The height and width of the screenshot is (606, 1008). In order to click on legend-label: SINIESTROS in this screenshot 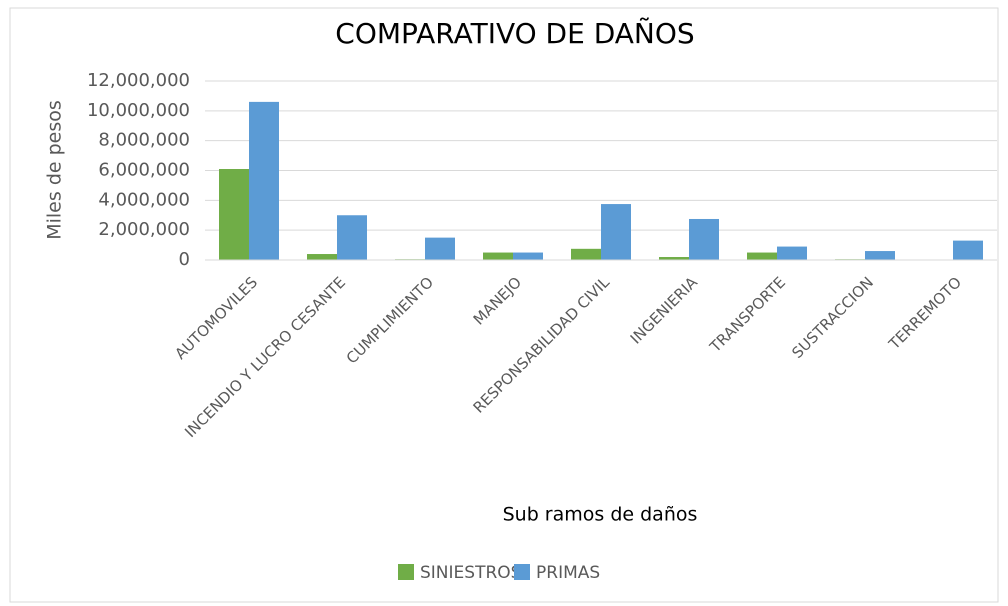, I will do `click(470, 573)`.